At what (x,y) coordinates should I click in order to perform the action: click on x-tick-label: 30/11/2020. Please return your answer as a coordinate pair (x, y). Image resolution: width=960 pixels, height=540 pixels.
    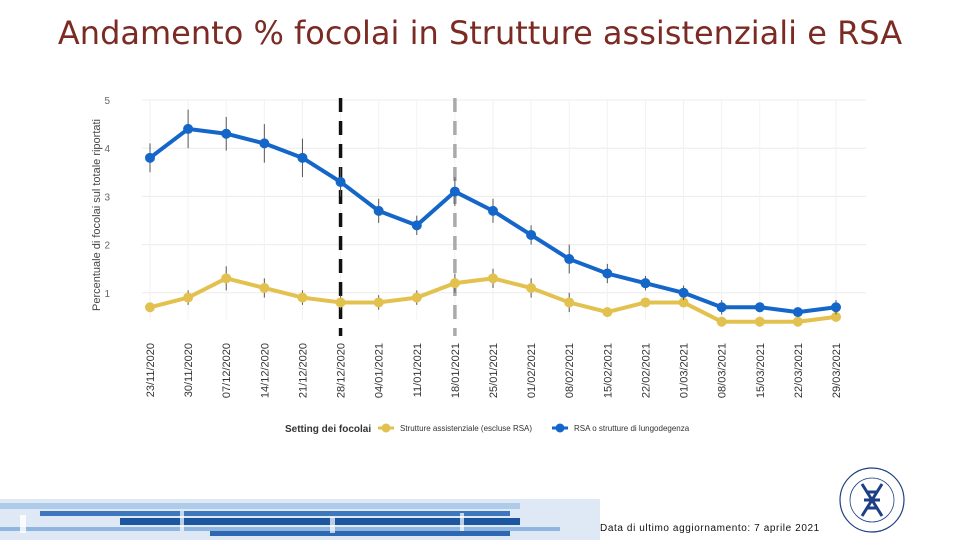
    Looking at the image, I should click on (189, 370).